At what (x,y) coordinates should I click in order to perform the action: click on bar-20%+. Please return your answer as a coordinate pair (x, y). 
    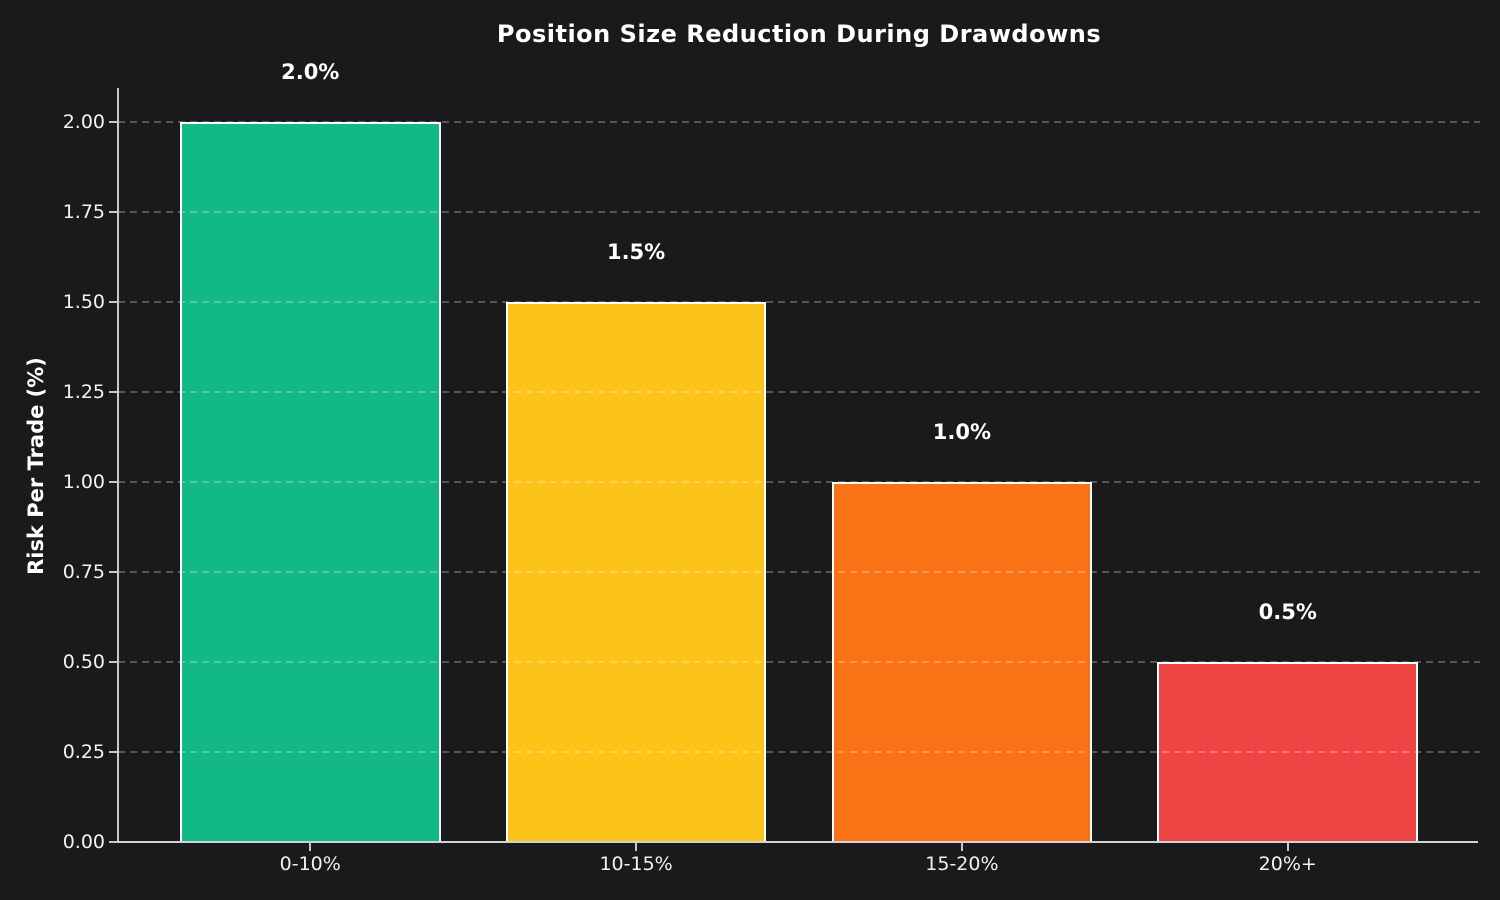
    Looking at the image, I should click on (1288, 751).